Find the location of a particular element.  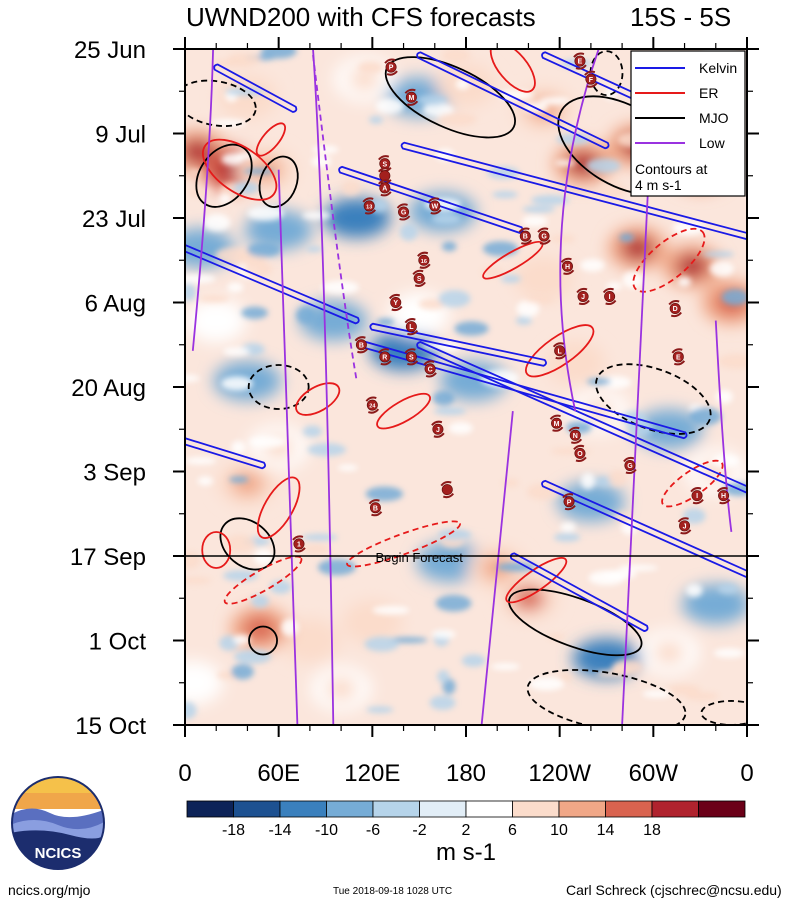

storm-label: M is located at coordinates (557, 424).